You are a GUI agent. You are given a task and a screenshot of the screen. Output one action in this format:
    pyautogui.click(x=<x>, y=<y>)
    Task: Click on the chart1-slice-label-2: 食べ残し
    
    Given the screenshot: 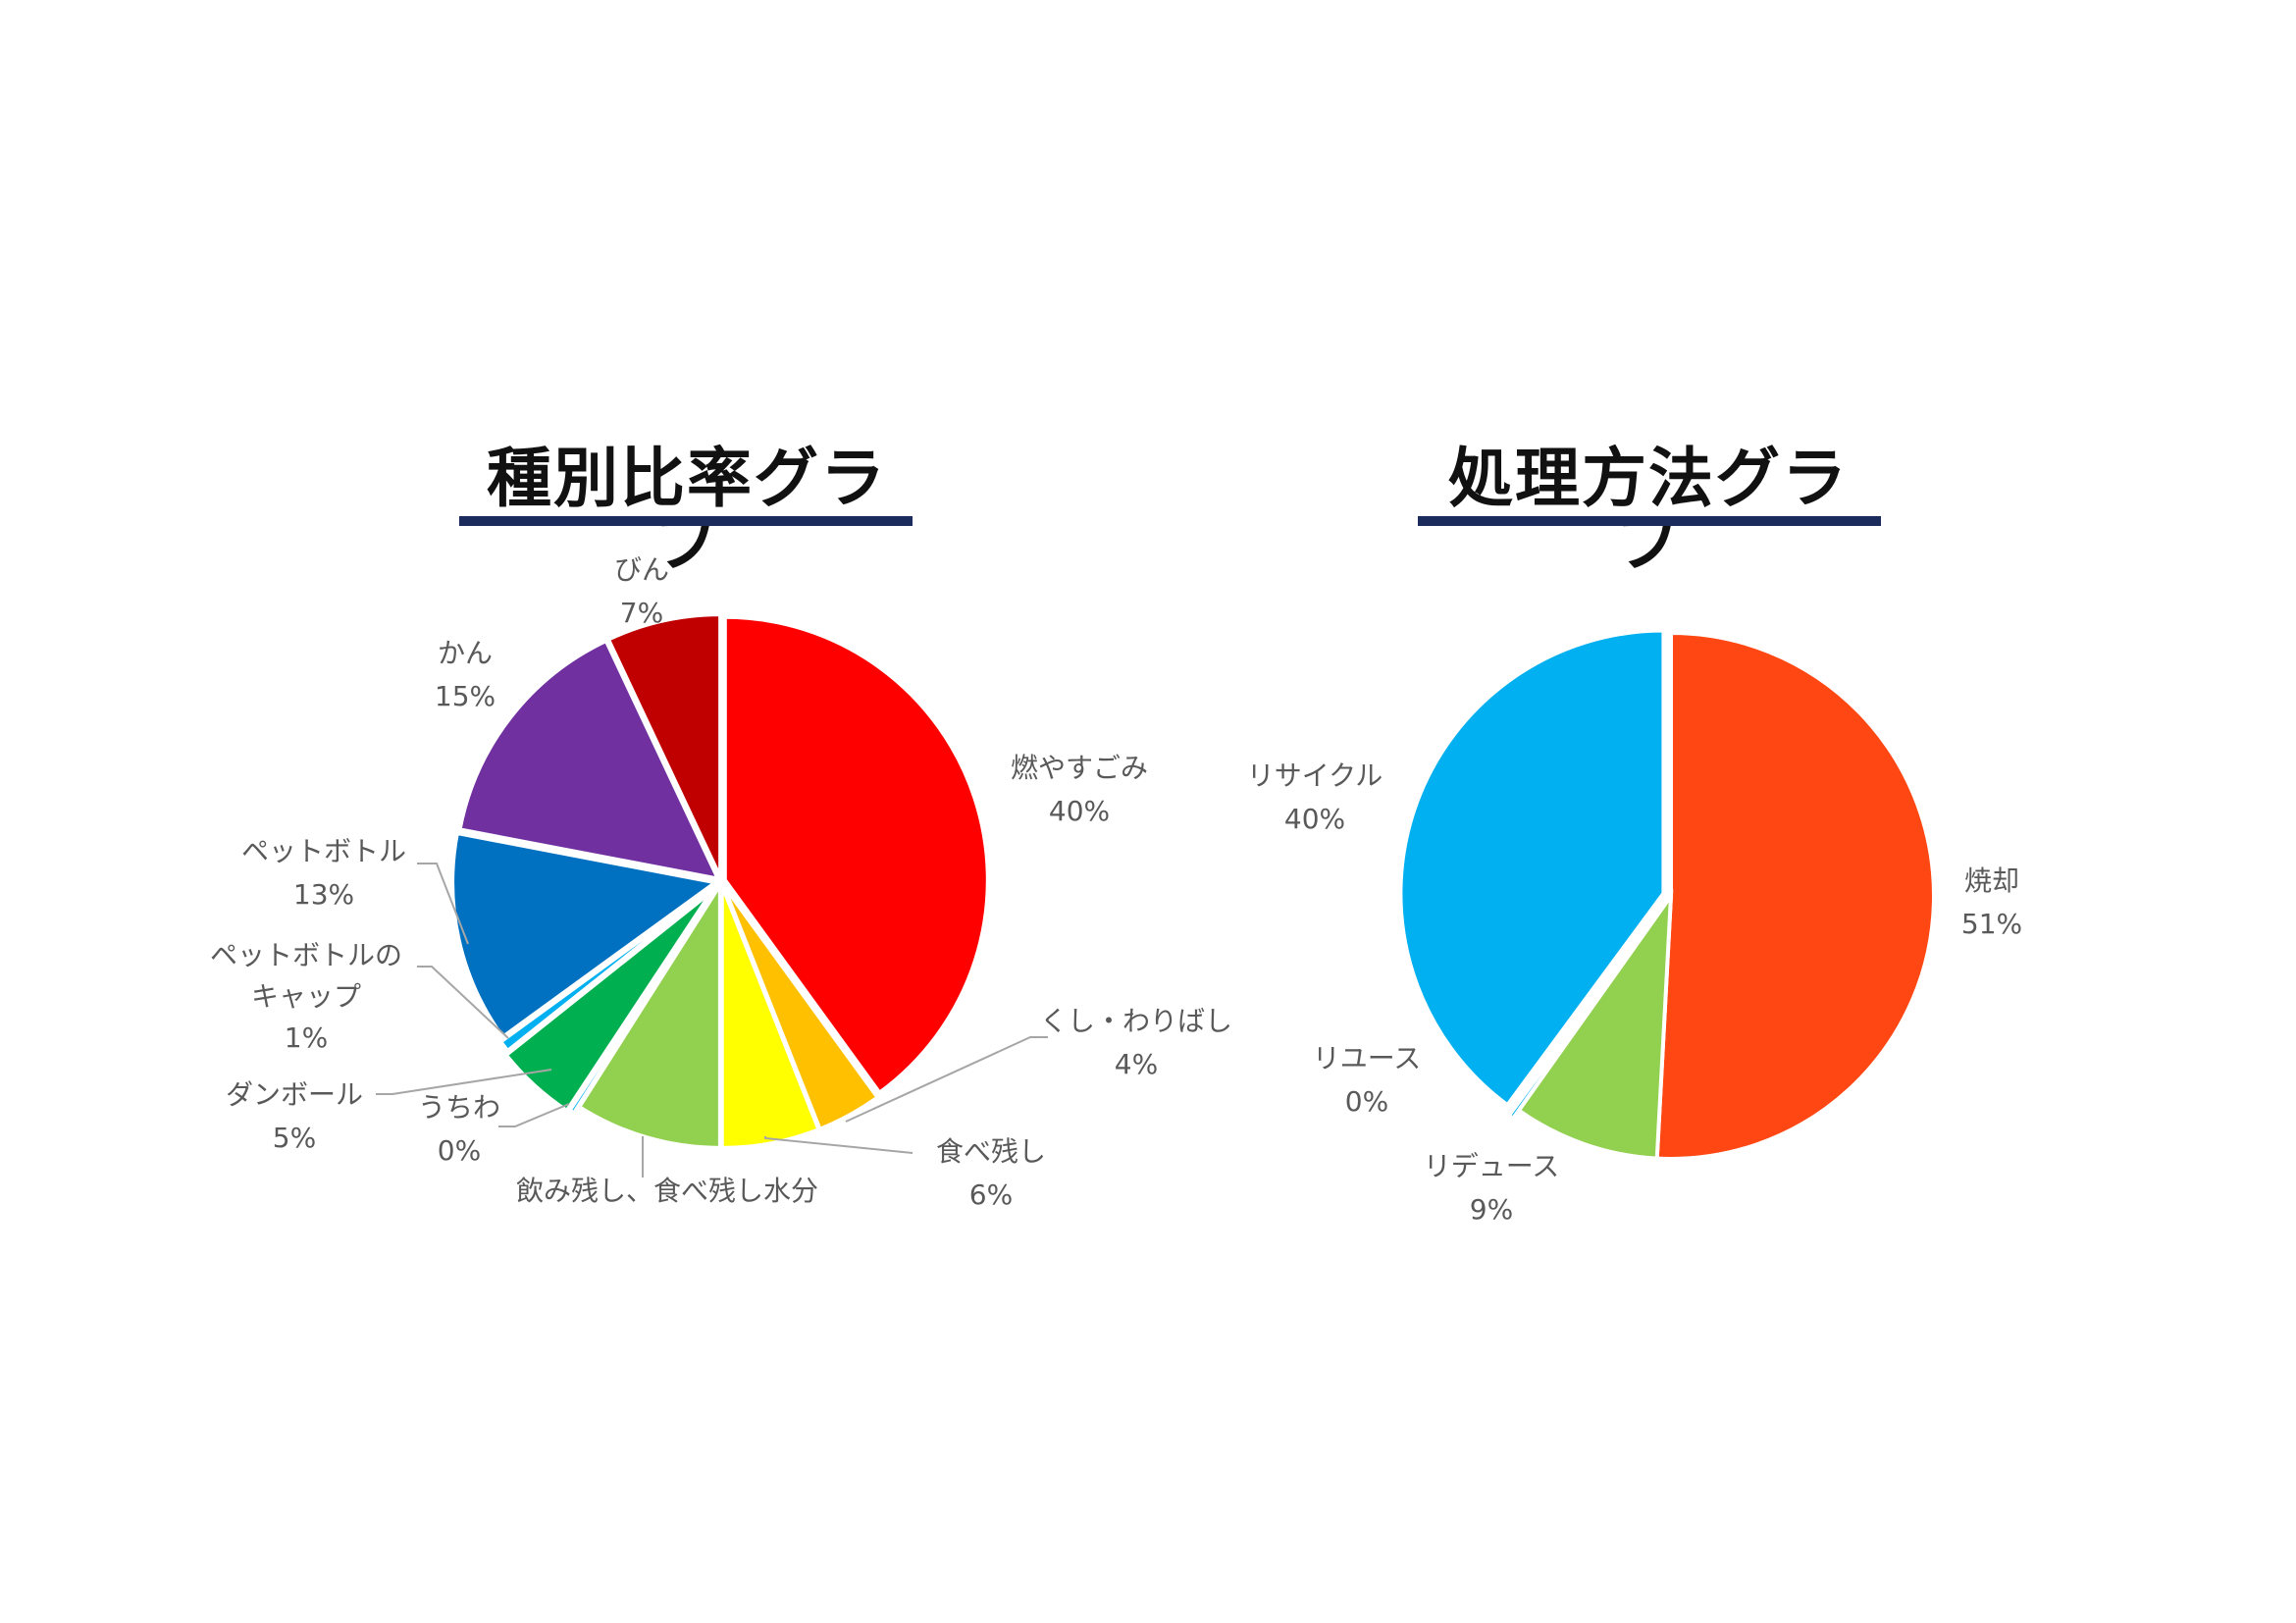 What is the action you would take?
    pyautogui.click(x=991, y=1151)
    